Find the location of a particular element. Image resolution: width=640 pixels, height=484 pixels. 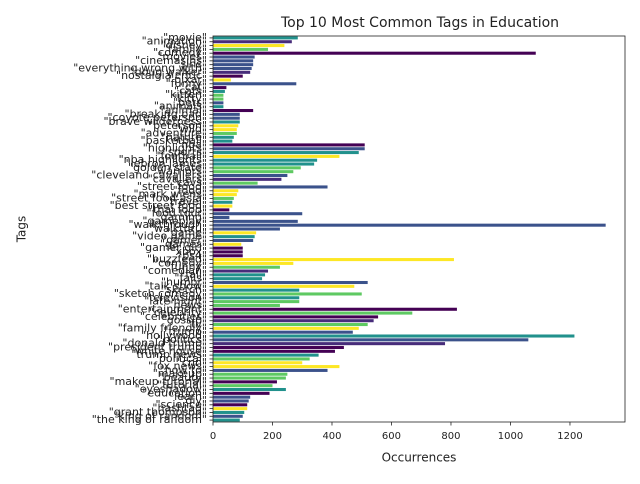

y-tick-label: "adventure" is located at coordinates (174, 132).